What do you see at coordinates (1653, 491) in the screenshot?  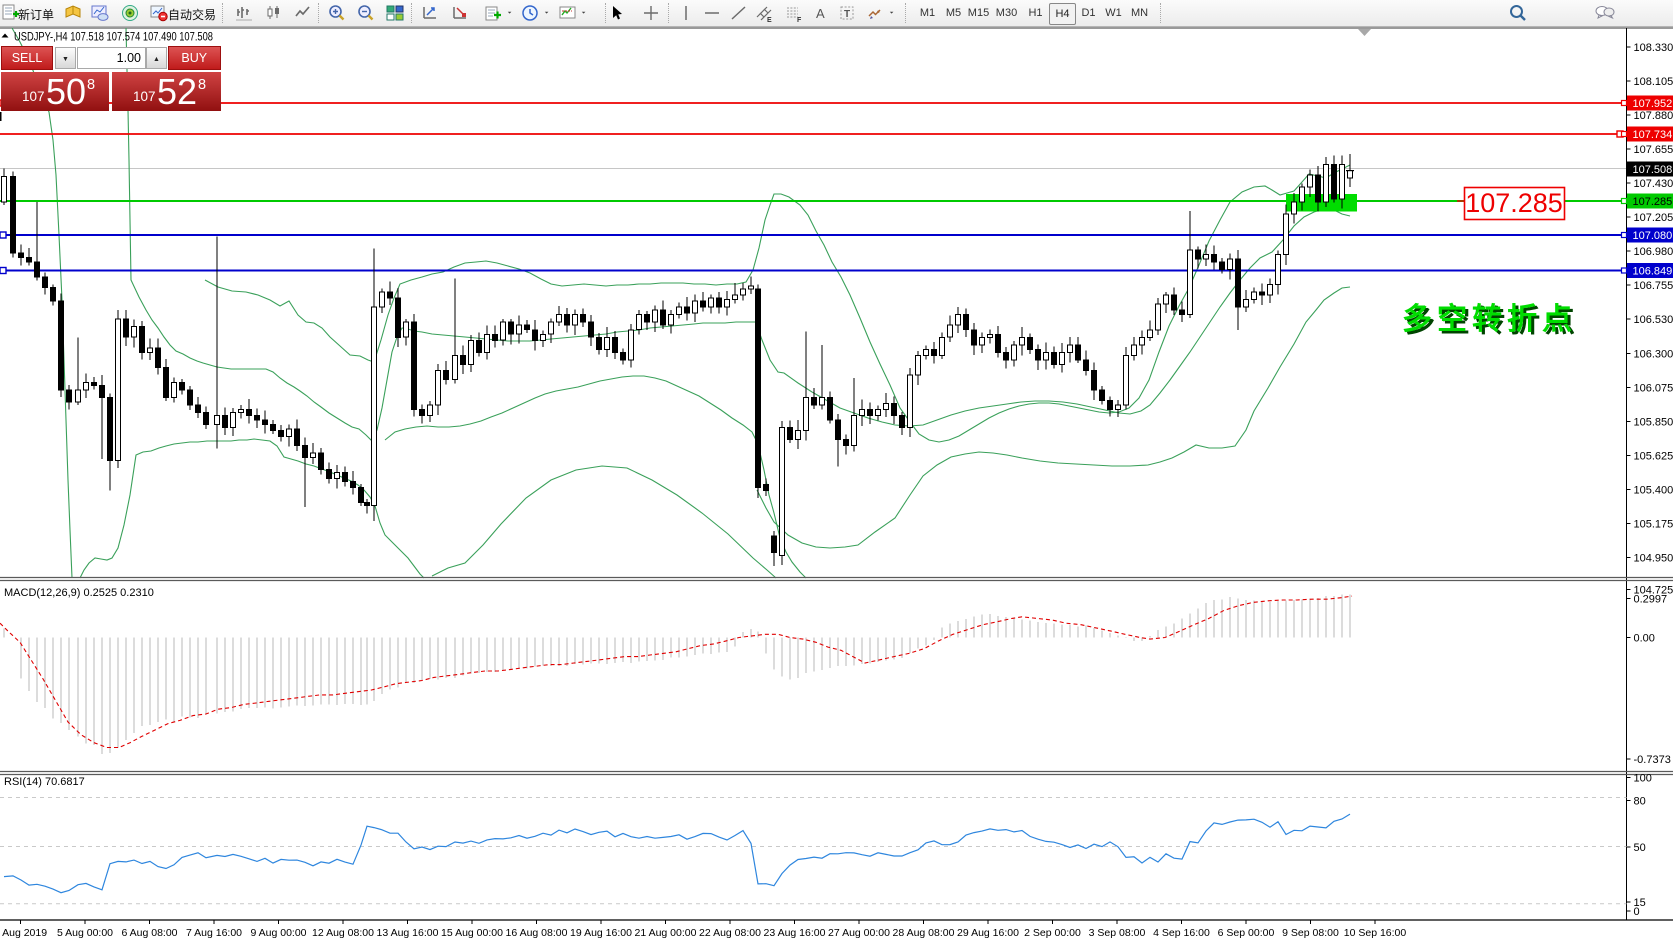 I see `svg-text: 105.400` at bounding box center [1653, 491].